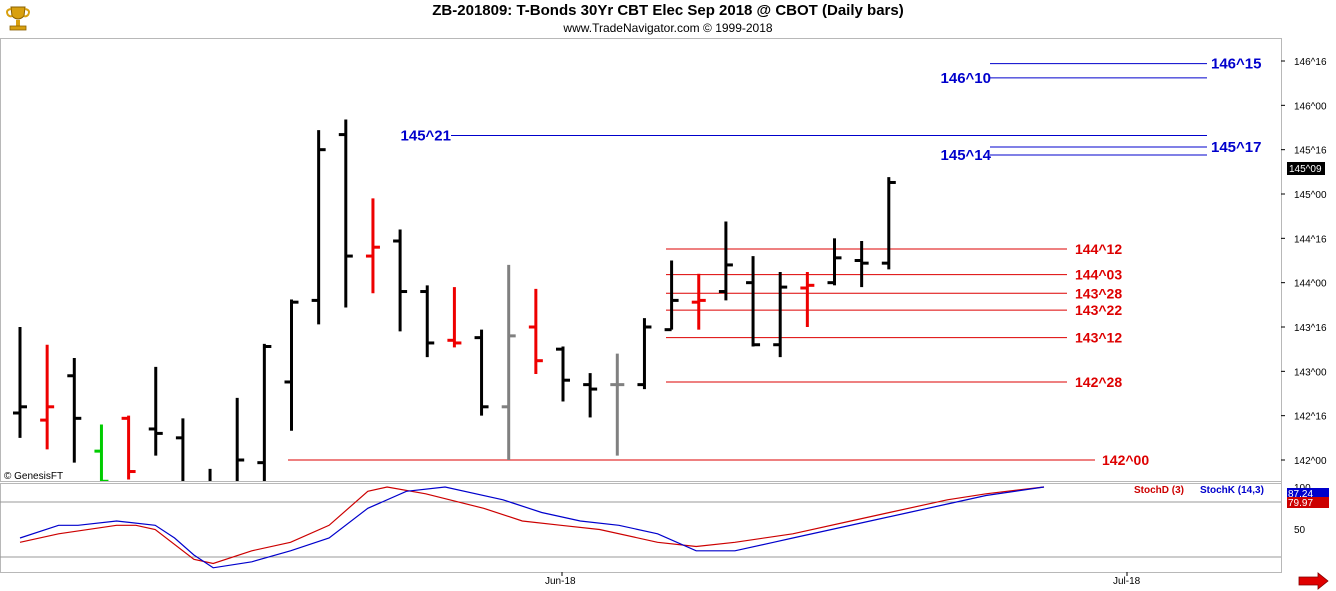  Describe the element at coordinates (1098, 338) in the screenshot. I see `level-label: 143^12` at that location.